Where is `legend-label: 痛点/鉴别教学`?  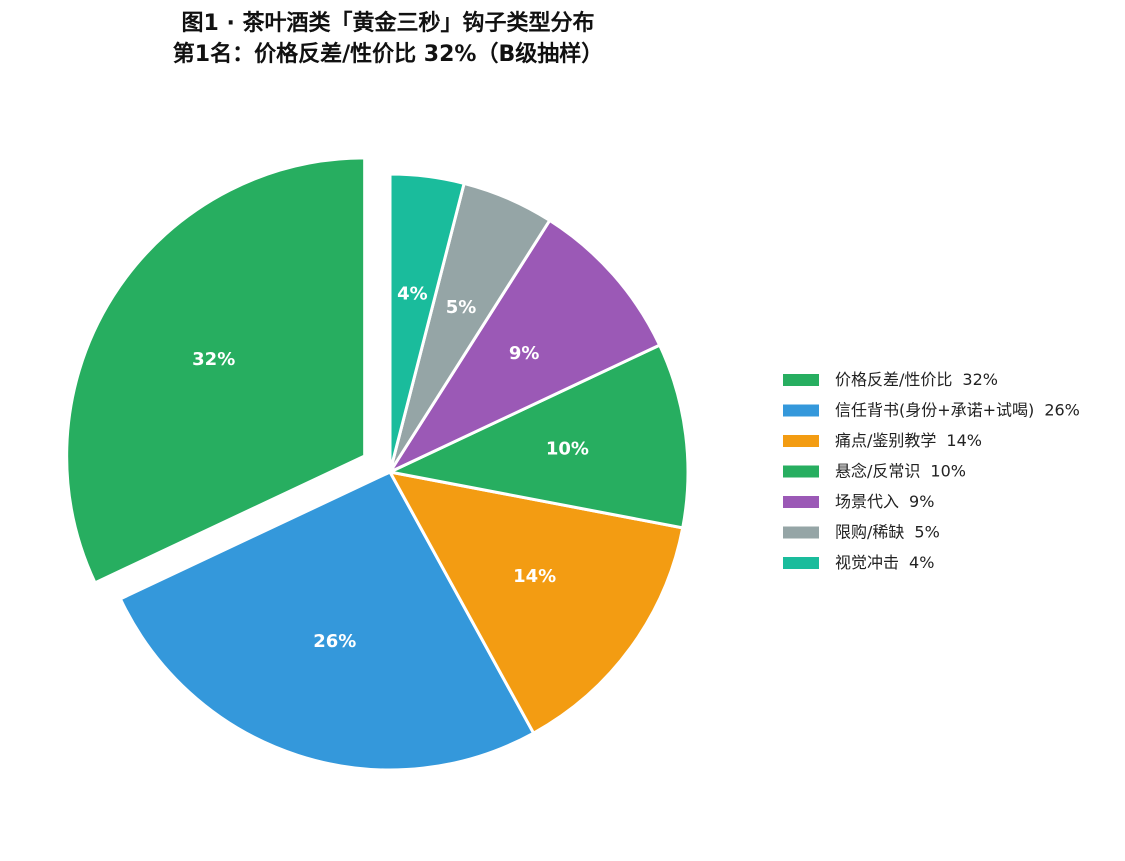
legend-label: 痛点/鉴别教学 is located at coordinates (885, 440).